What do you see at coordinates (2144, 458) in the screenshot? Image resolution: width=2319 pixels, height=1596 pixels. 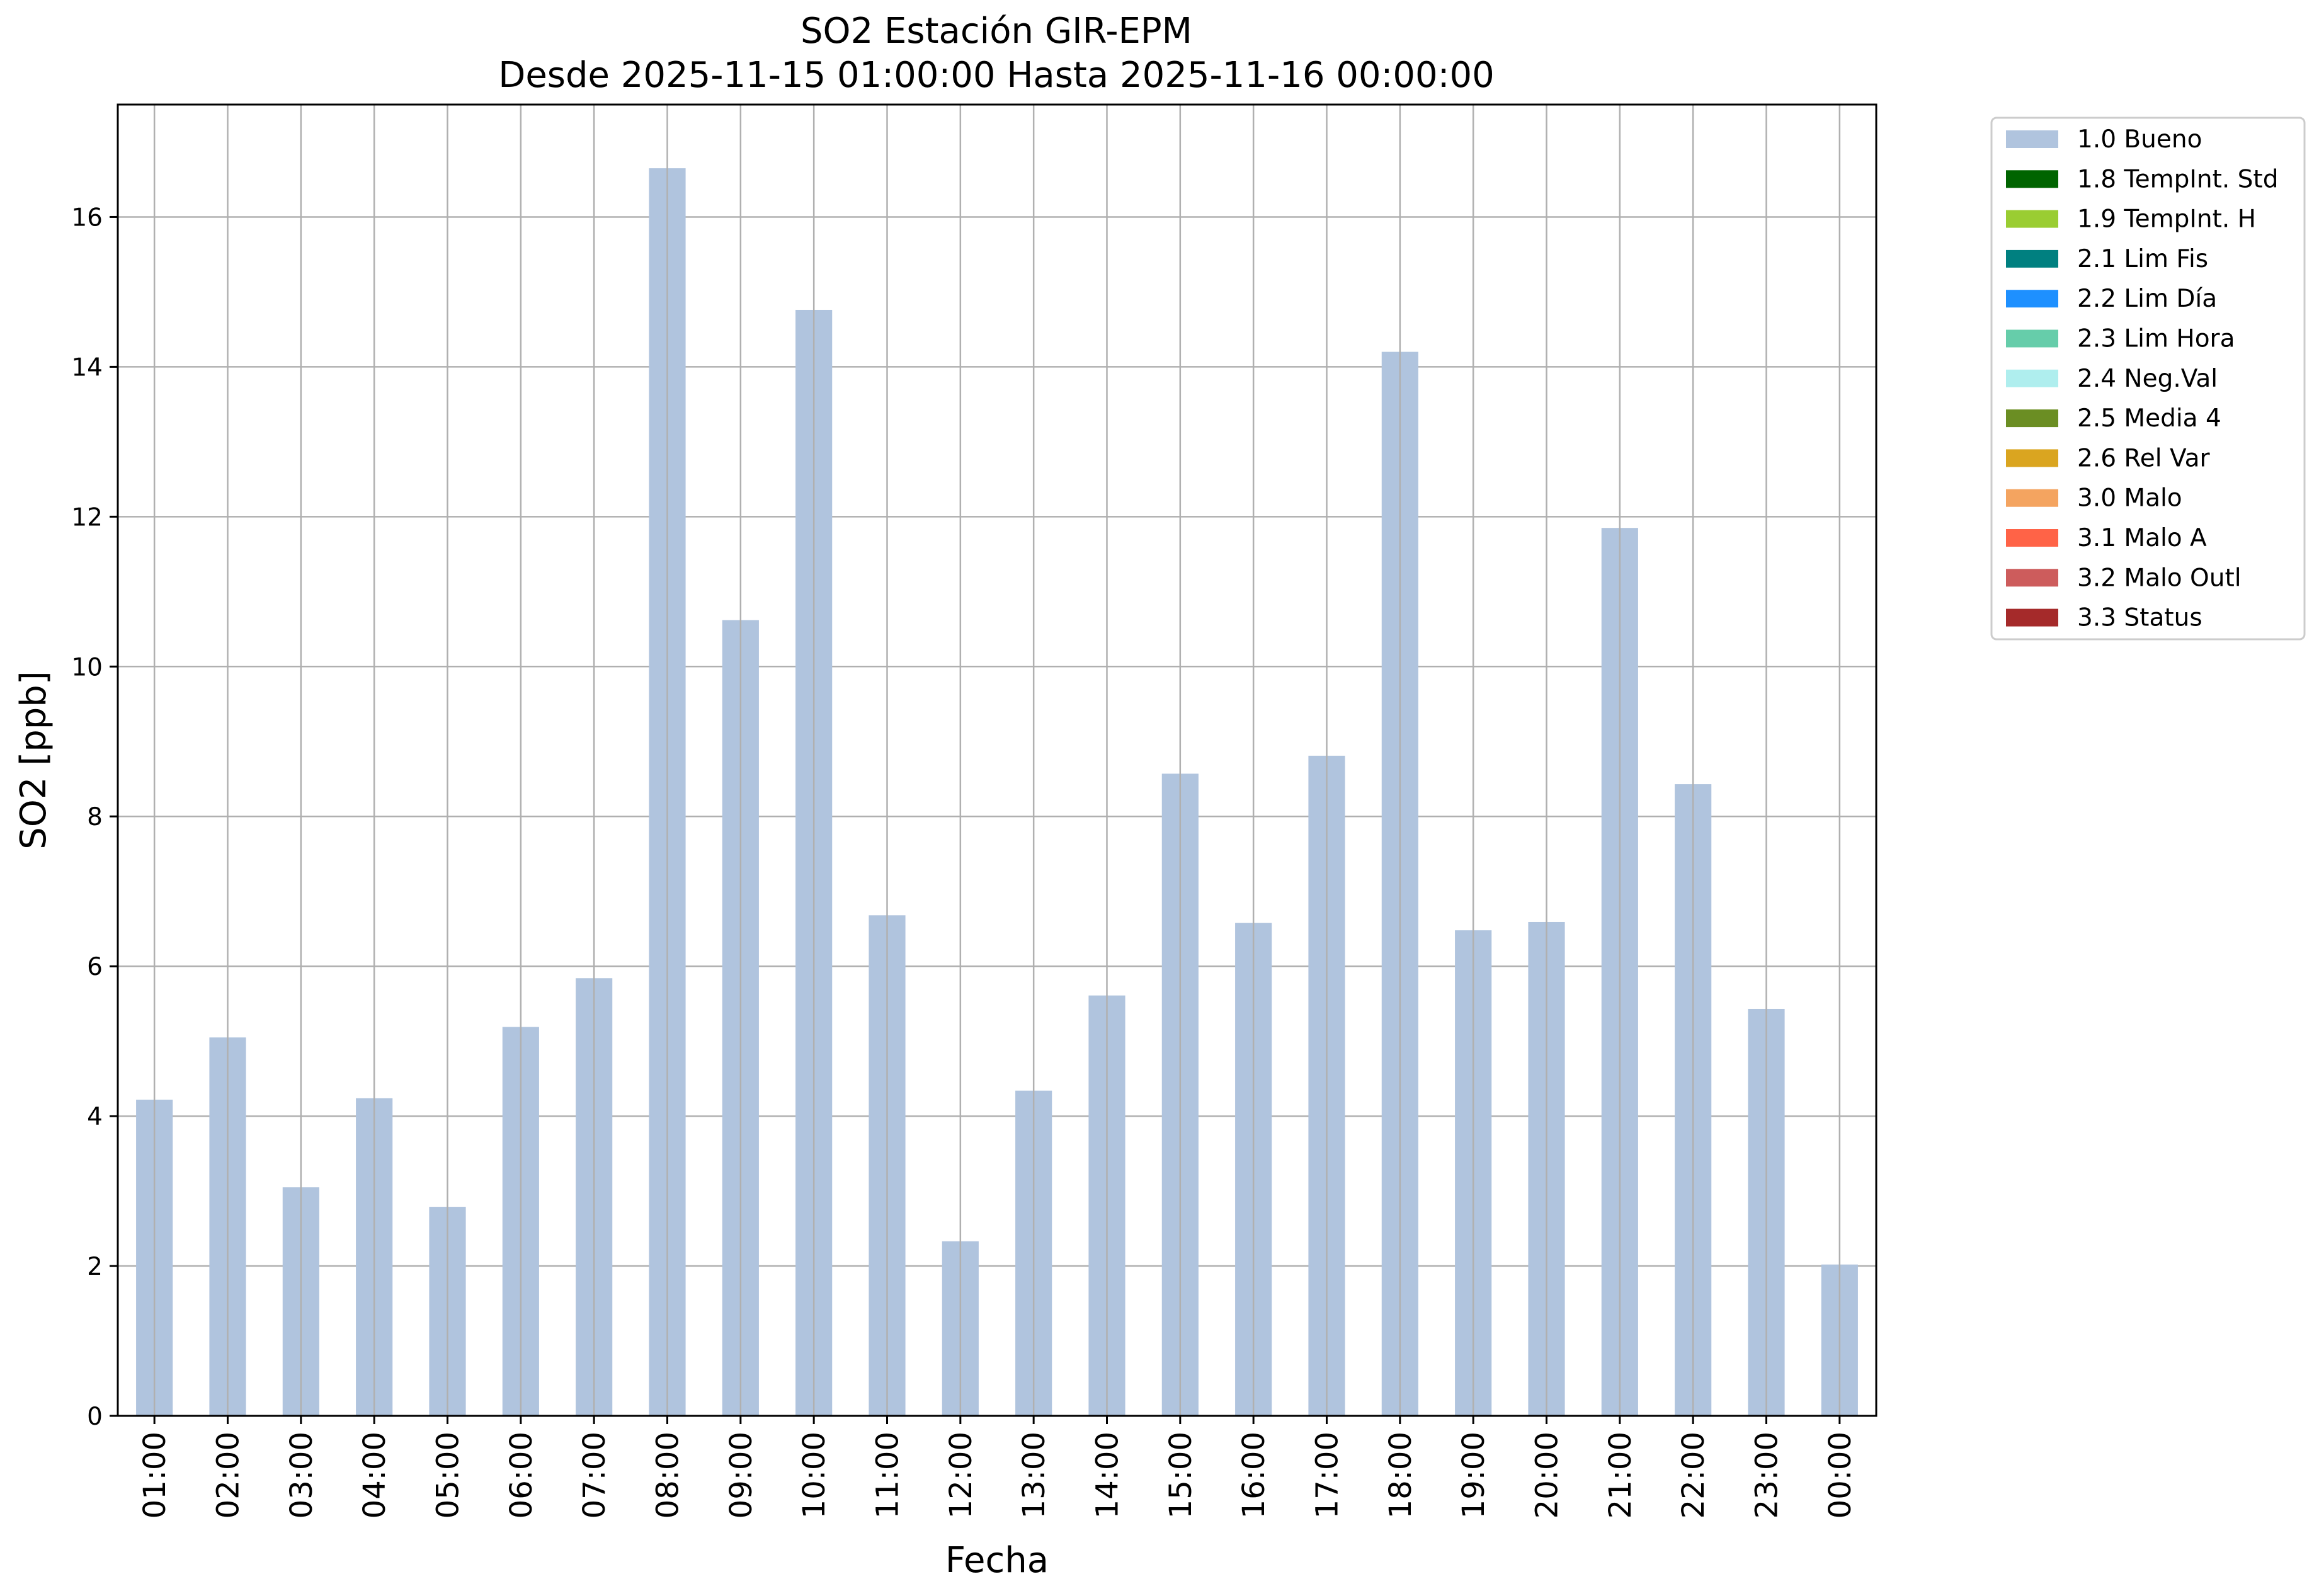 I see `legend-entry-label: 2.6 Rel Var` at bounding box center [2144, 458].